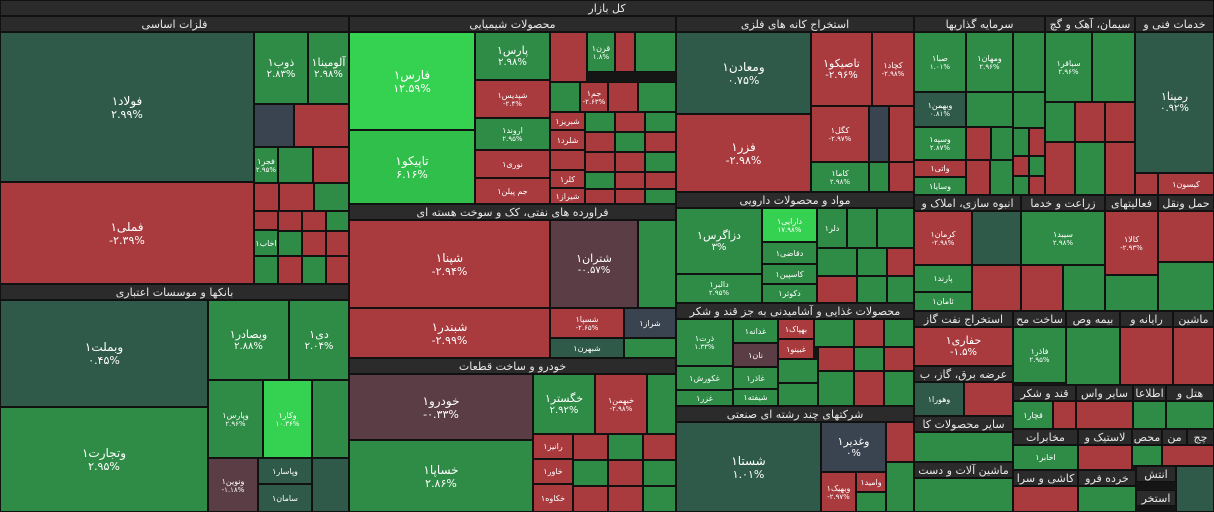 The image size is (1214, 512). Describe the element at coordinates (838, 492) in the screenshot. I see `stock-tile: وبهیک۱ -۲.۹۷%` at that location.